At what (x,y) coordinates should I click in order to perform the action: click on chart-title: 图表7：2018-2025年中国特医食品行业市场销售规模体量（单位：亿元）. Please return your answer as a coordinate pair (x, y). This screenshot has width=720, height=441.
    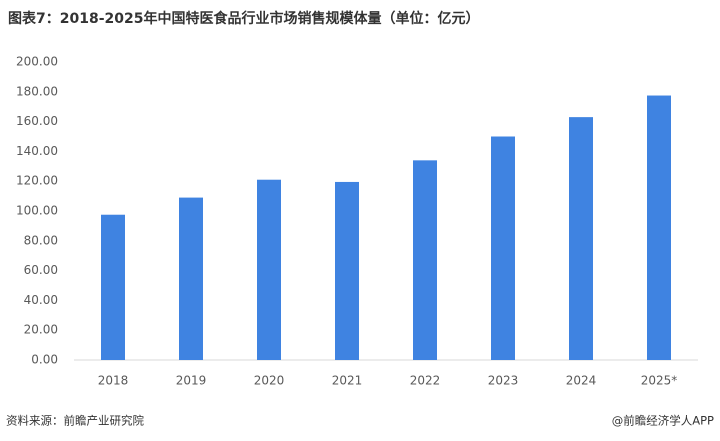
    Looking at the image, I should click on (243, 18).